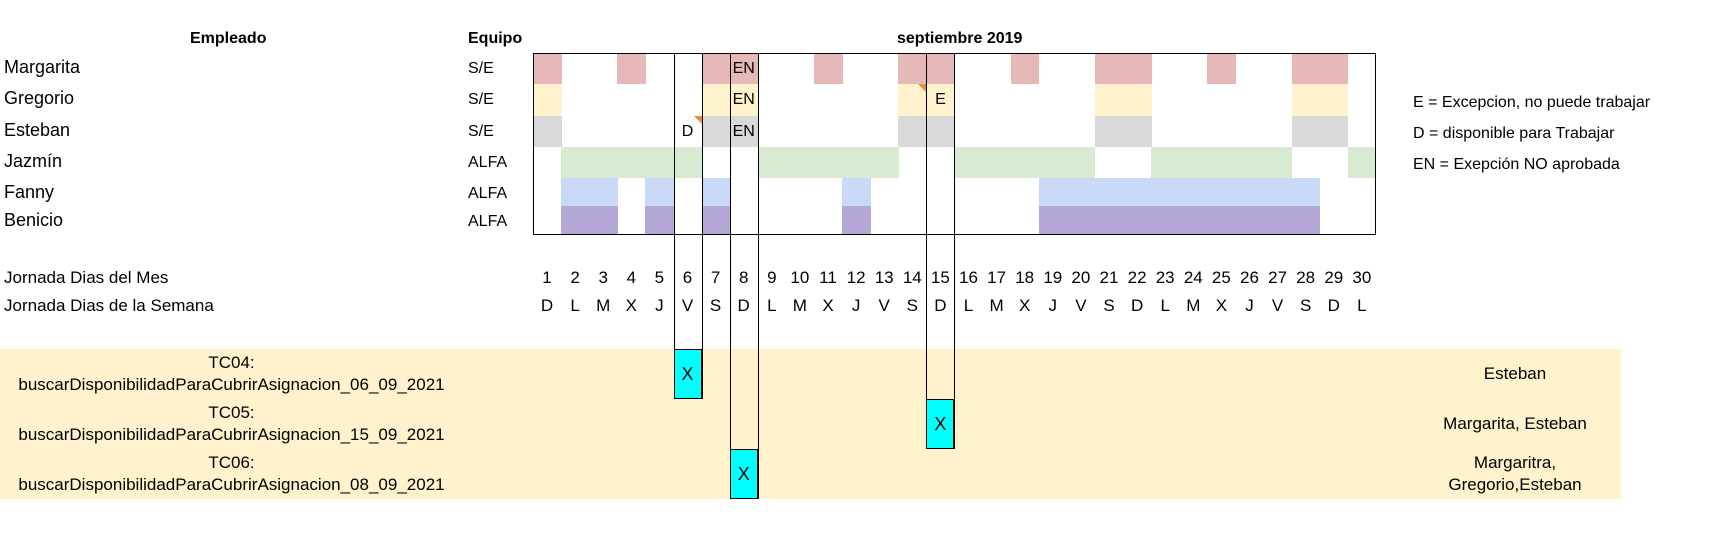 The height and width of the screenshot is (537, 1725). Describe the element at coordinates (1516, 164) in the screenshot. I see `legend-item: EN = Exepción NO aprobada` at that location.